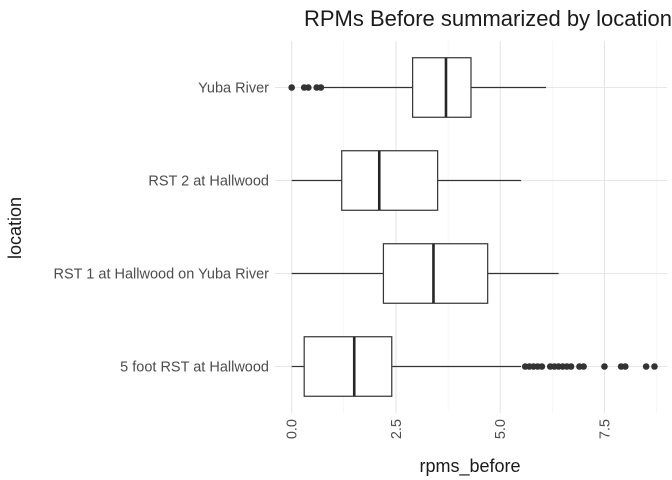 The height and width of the screenshot is (480, 672). What do you see at coordinates (449, 429) in the screenshot?
I see `x-axis-tick-labels: 0.0 2.5 5.0 7.5` at bounding box center [449, 429].